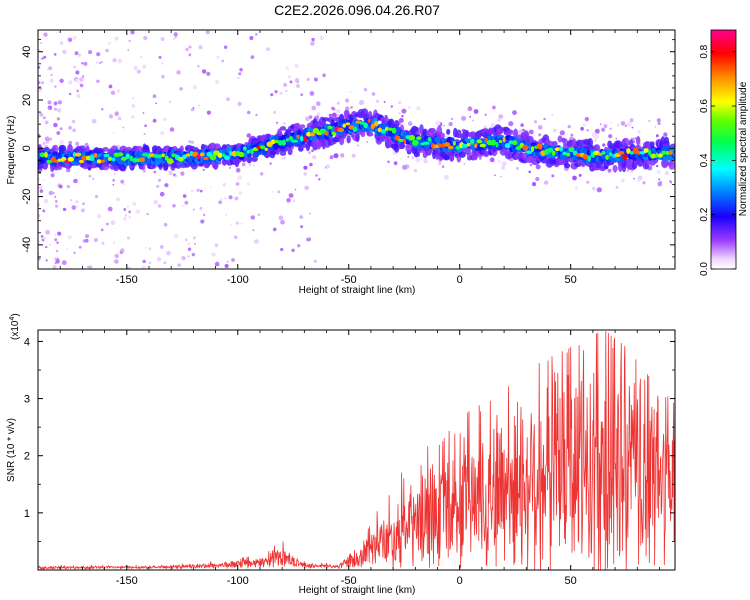 This screenshot has width=750, height=600. I want to click on snr-xtick-label: -100, so click(238, 581).